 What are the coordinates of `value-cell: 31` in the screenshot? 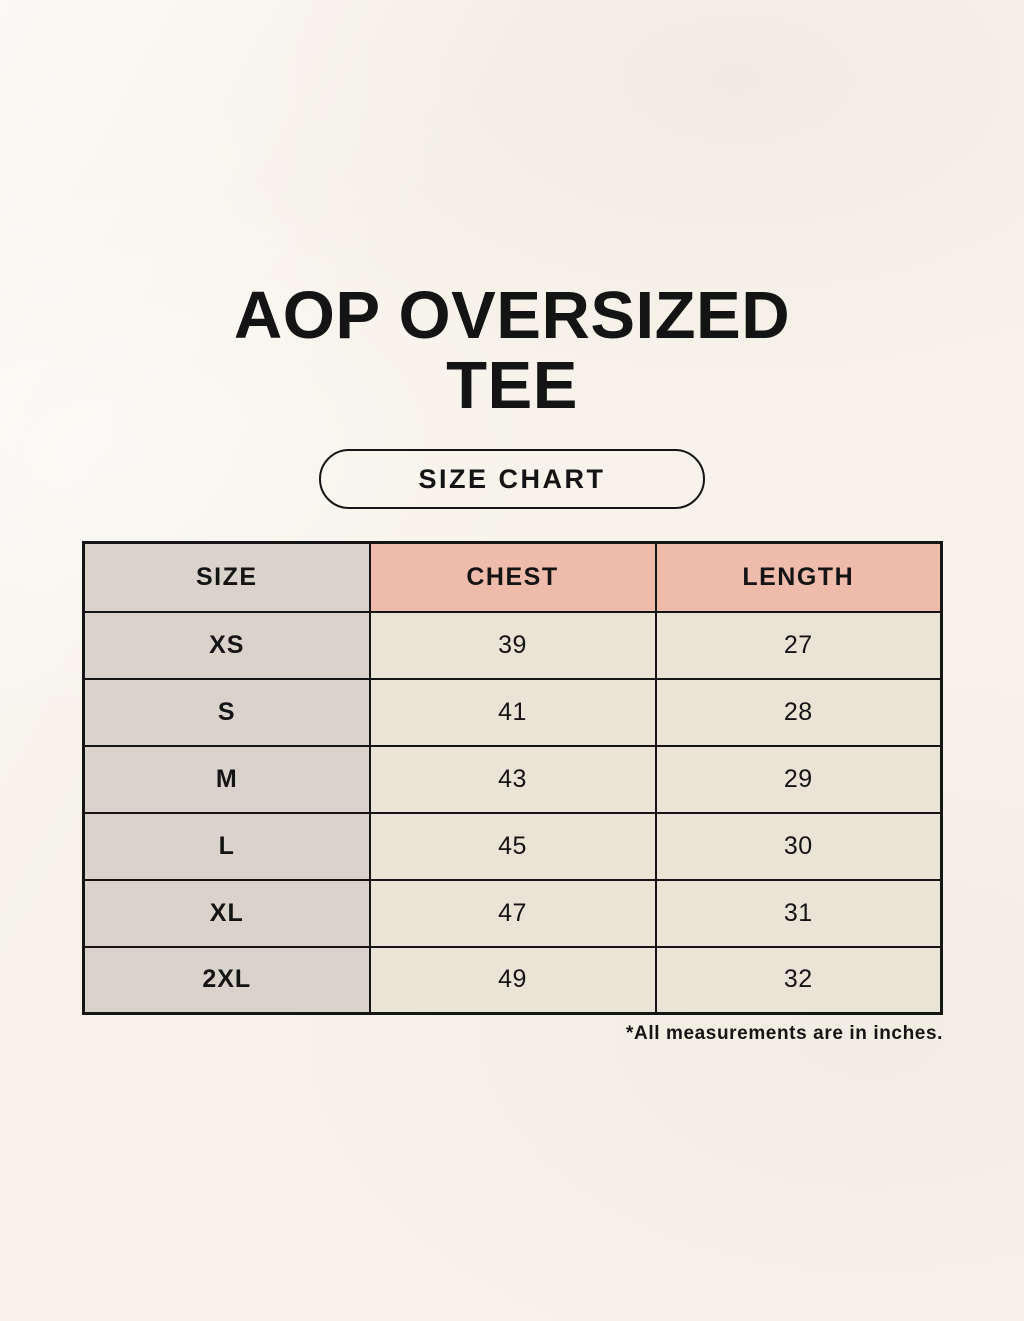 It's located at (798, 913).